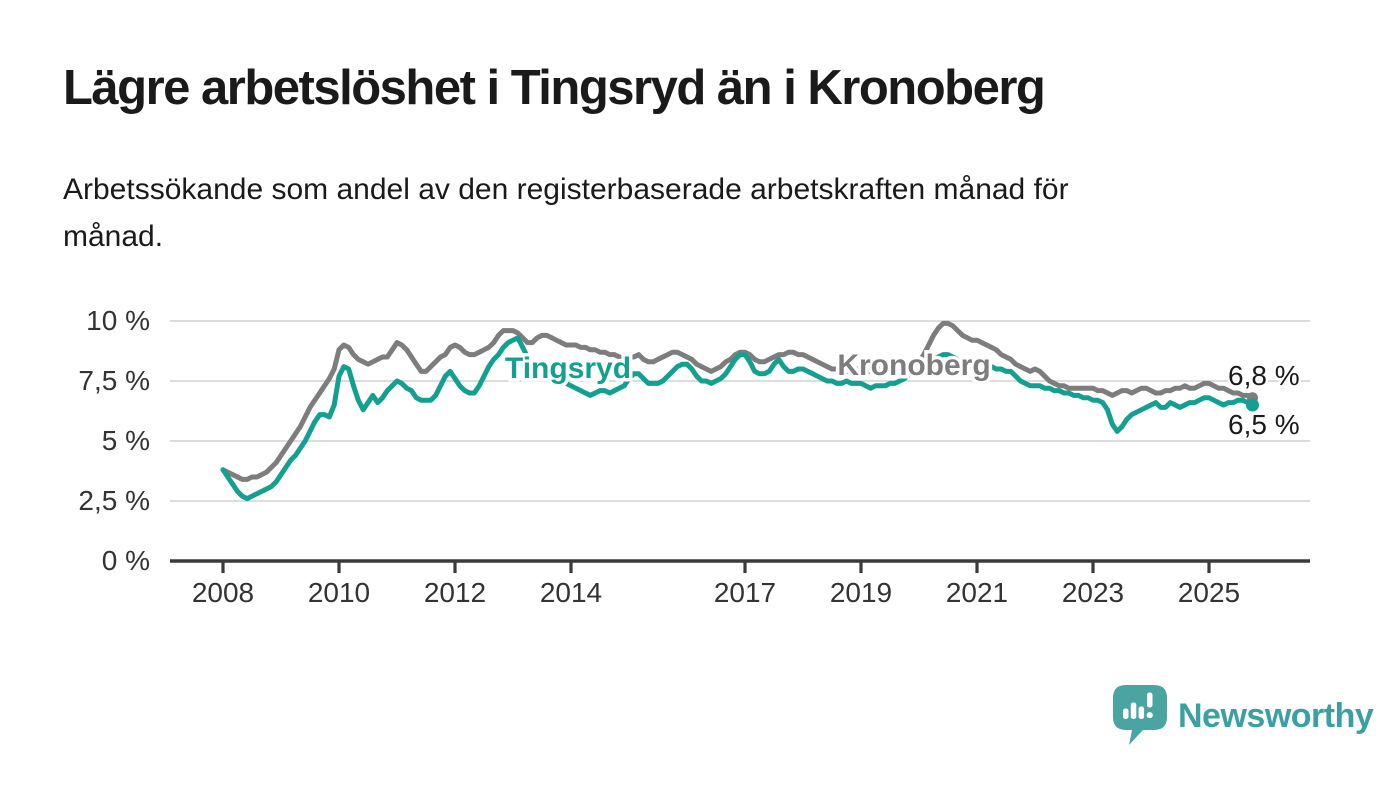 The image size is (1400, 794). I want to click on y-tick-label: 2,5 %, so click(114, 500).